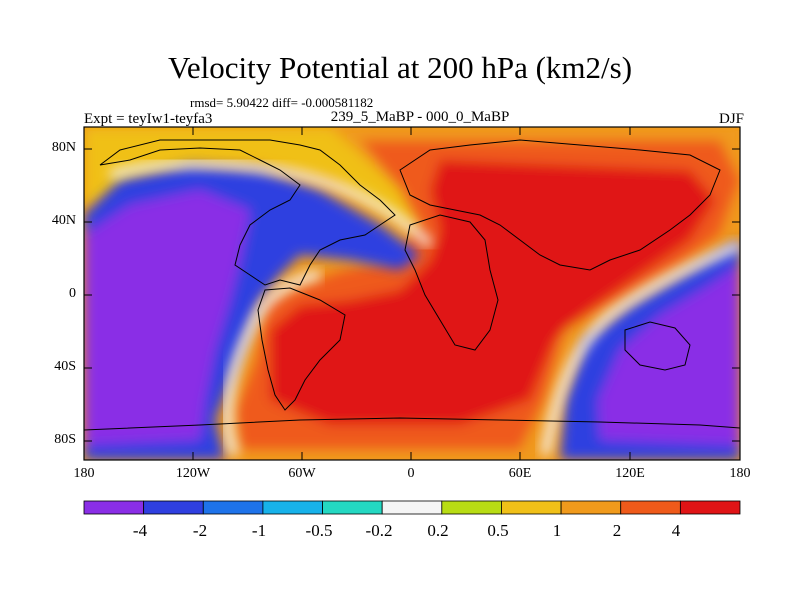  Describe the element at coordinates (676, 530) in the screenshot. I see `colorbar-label: 4` at that location.